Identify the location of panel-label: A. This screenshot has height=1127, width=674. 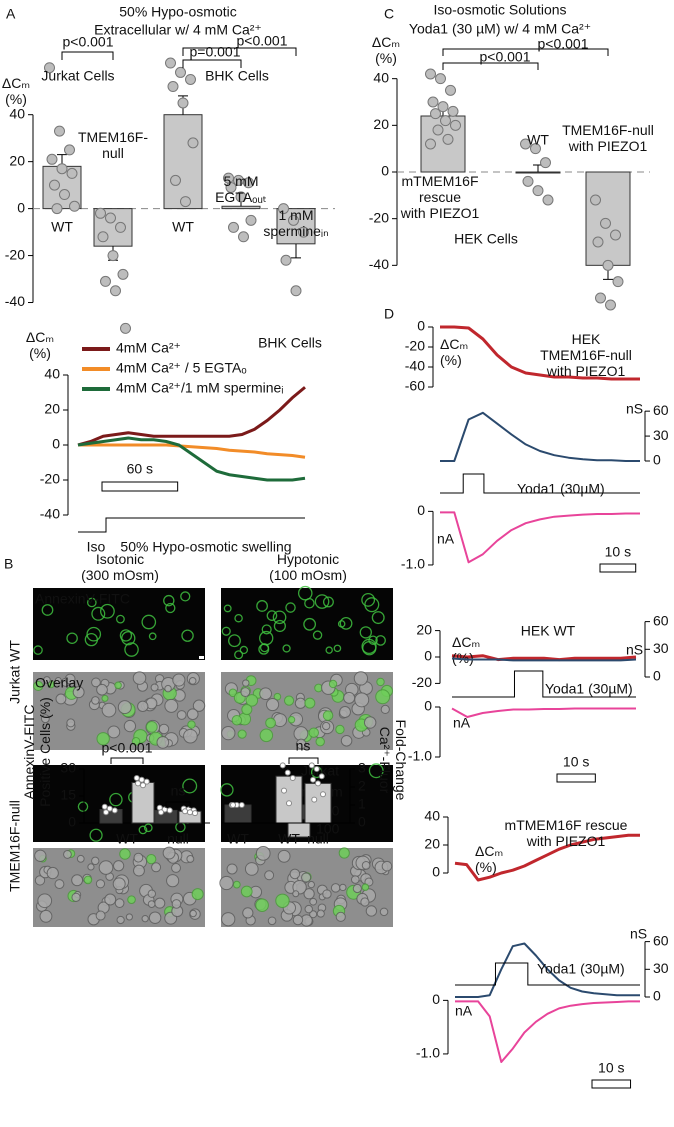
(11, 14).